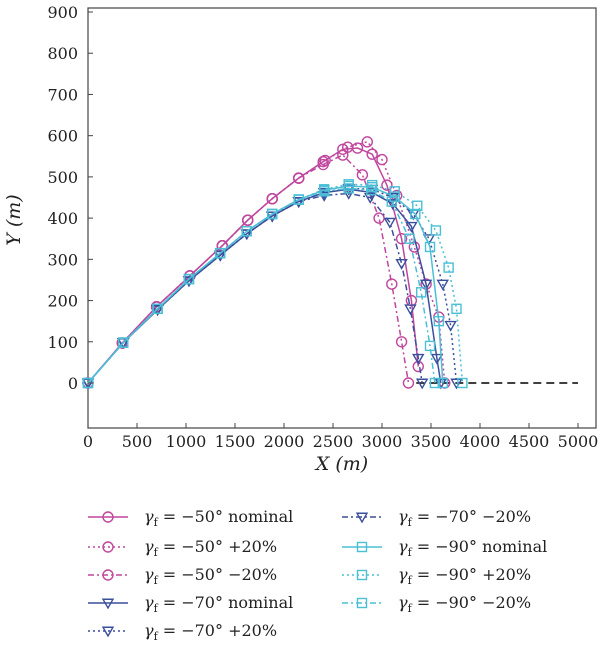  I want to click on y-tick-label: 600, so click(62, 136).